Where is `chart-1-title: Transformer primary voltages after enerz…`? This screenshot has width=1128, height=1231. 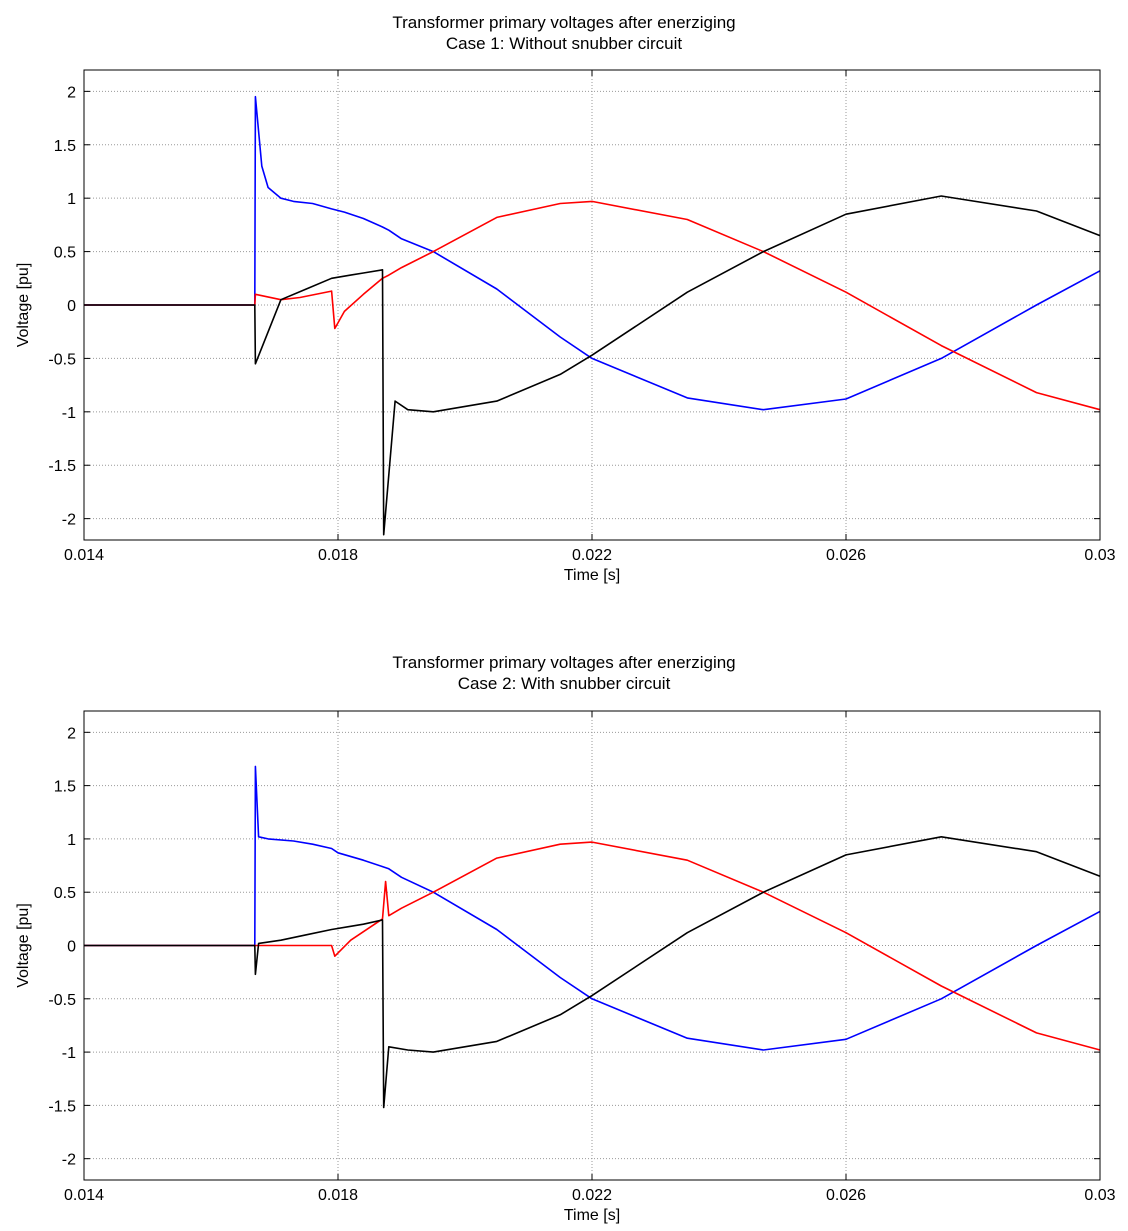
chart-1-title: Transformer primary voltages after enerz… is located at coordinates (564, 22).